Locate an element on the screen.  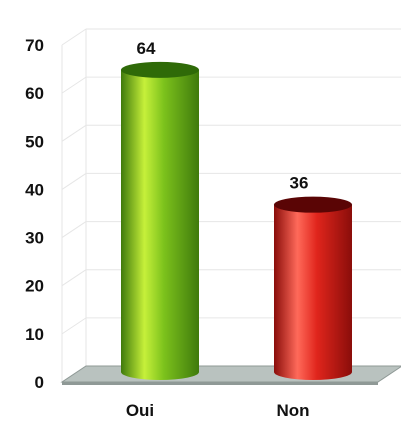
y-tick-label: 30 is located at coordinates (34, 238).